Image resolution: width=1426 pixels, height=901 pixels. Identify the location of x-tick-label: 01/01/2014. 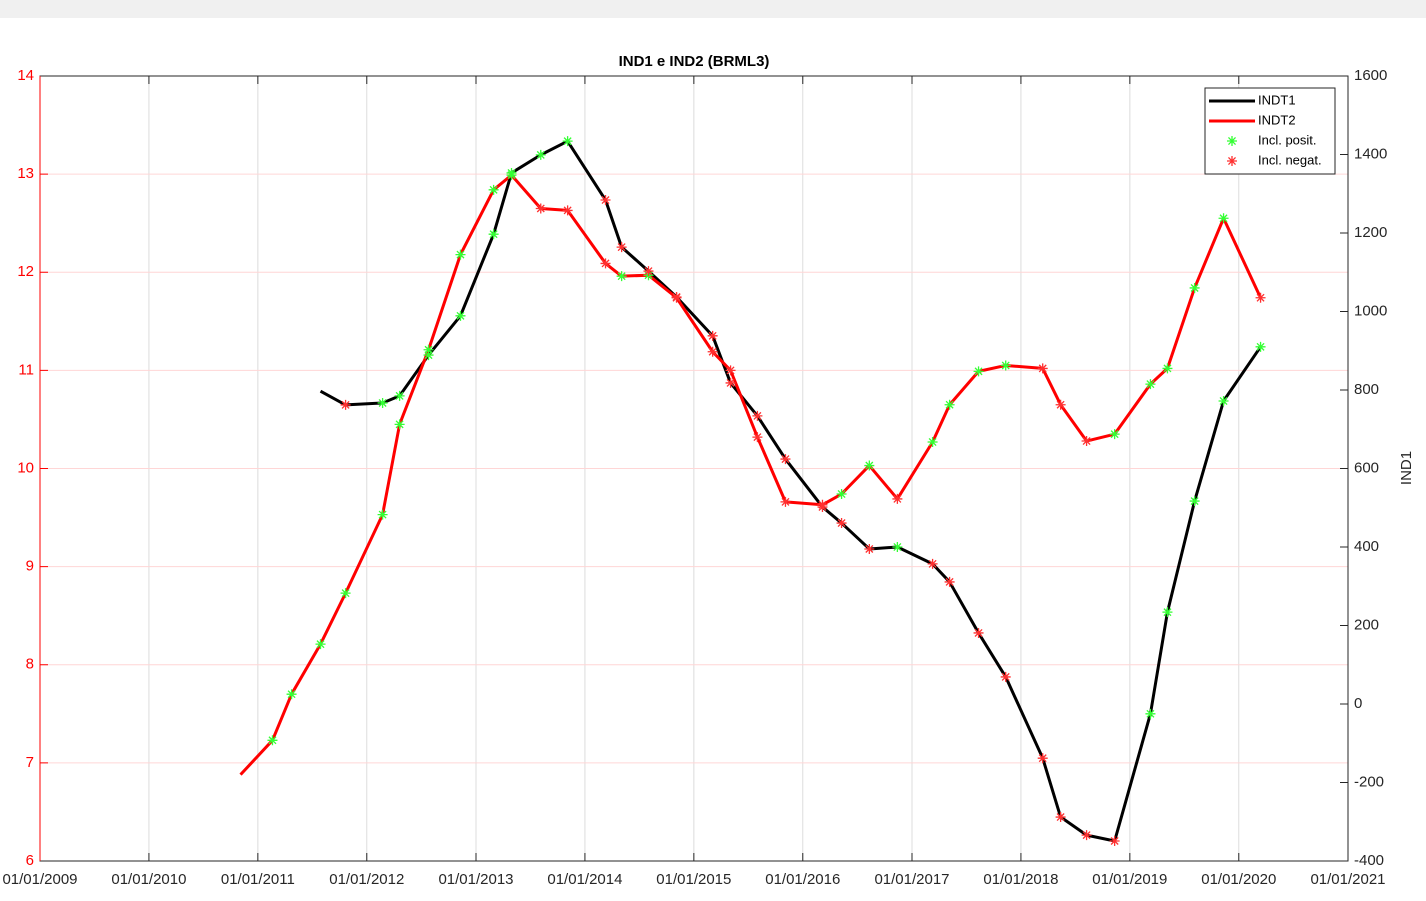
(584, 879).